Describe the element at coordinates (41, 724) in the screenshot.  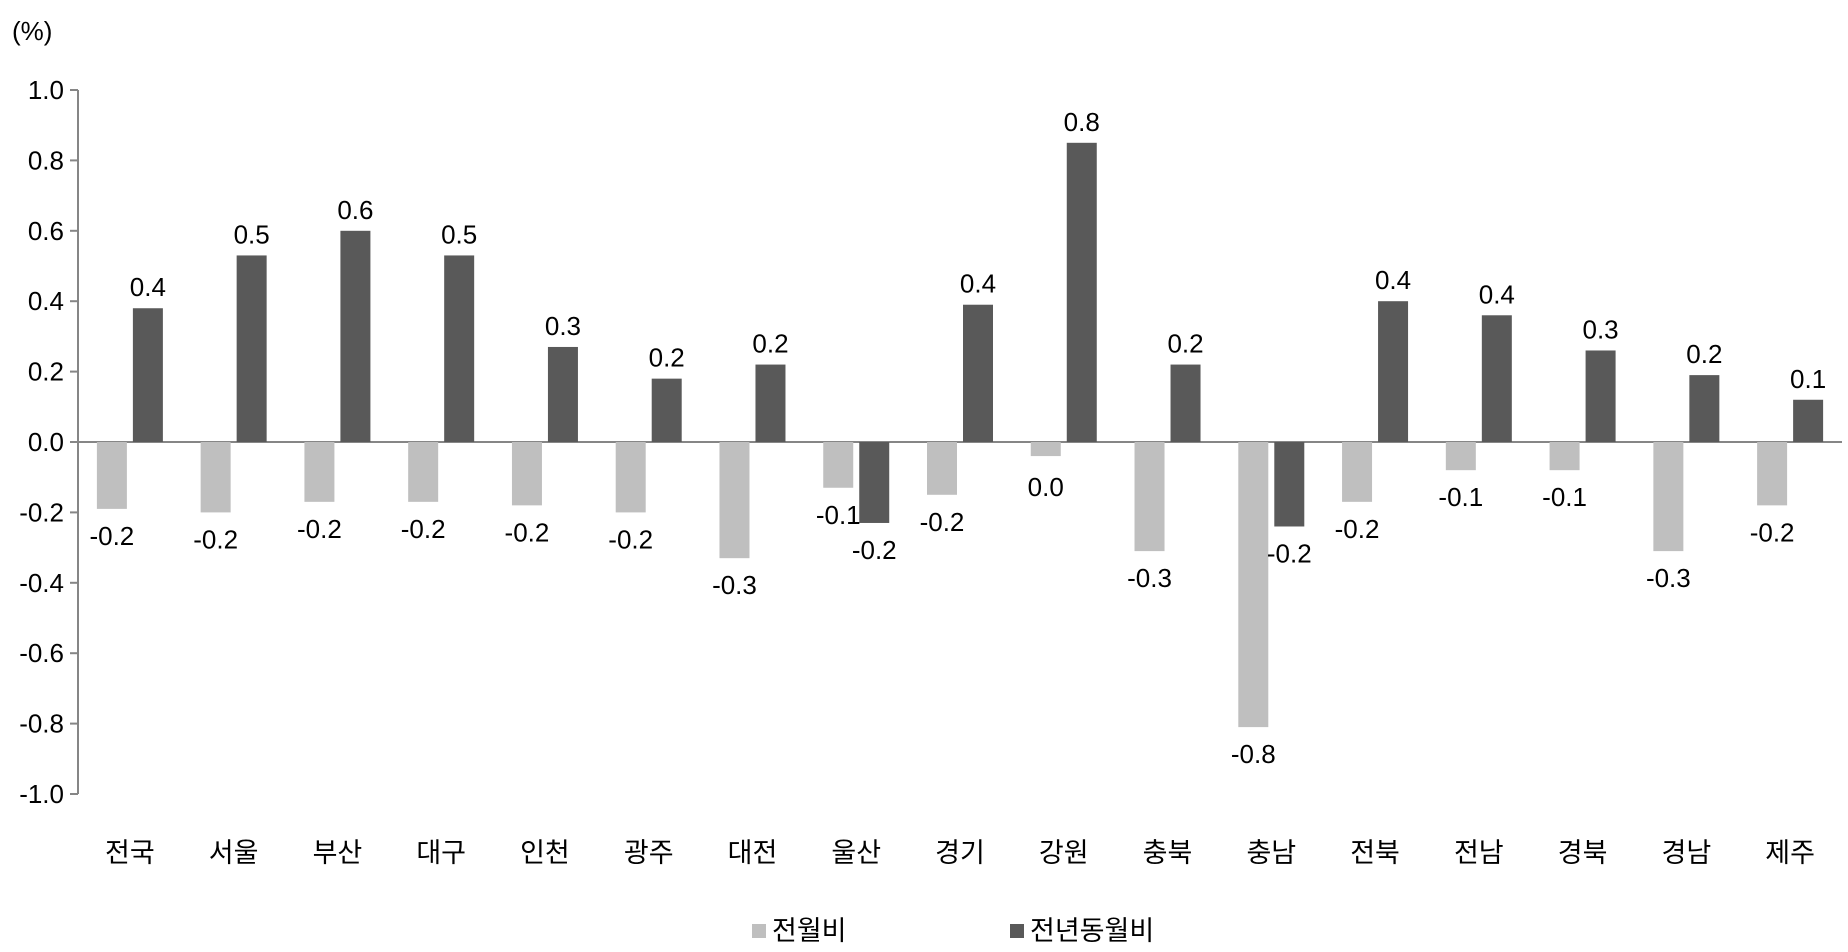
I see `y-tick-label: -0.8` at that location.